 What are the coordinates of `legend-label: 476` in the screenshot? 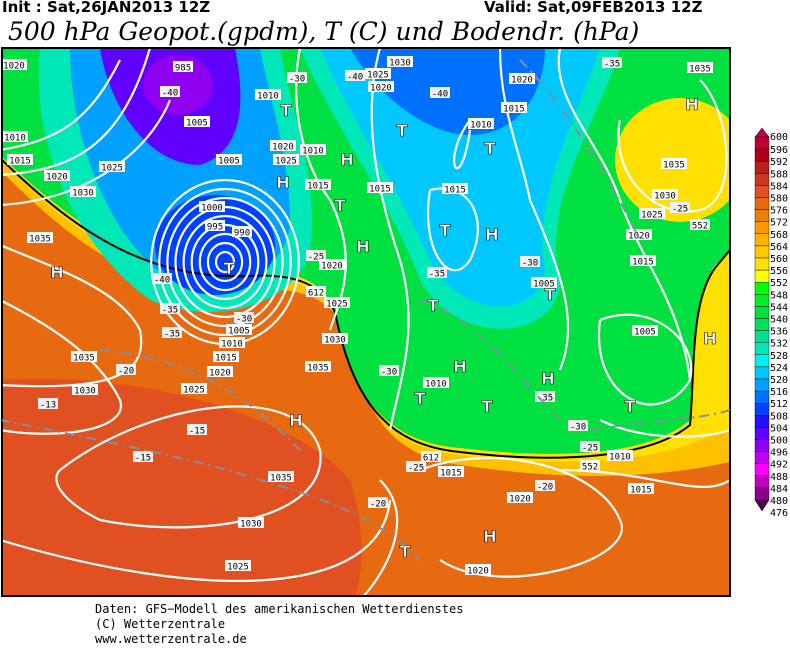 It's located at (779, 513).